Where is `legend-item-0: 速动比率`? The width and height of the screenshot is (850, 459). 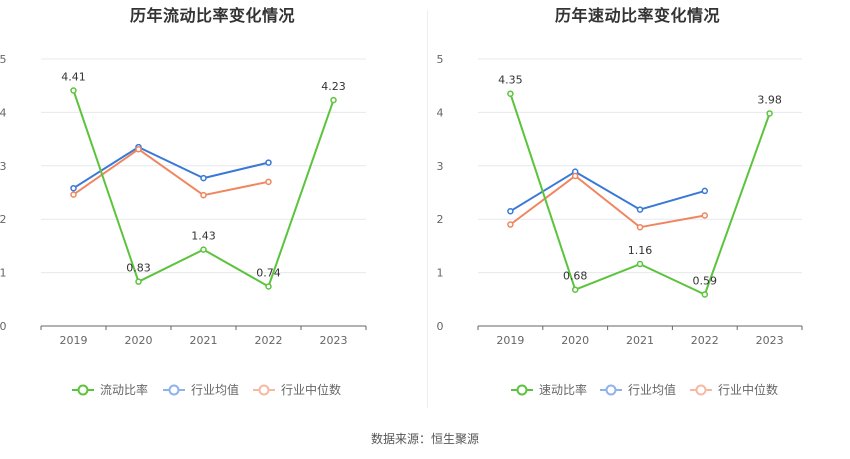
legend-item-0: 速动比率 is located at coordinates (549, 389).